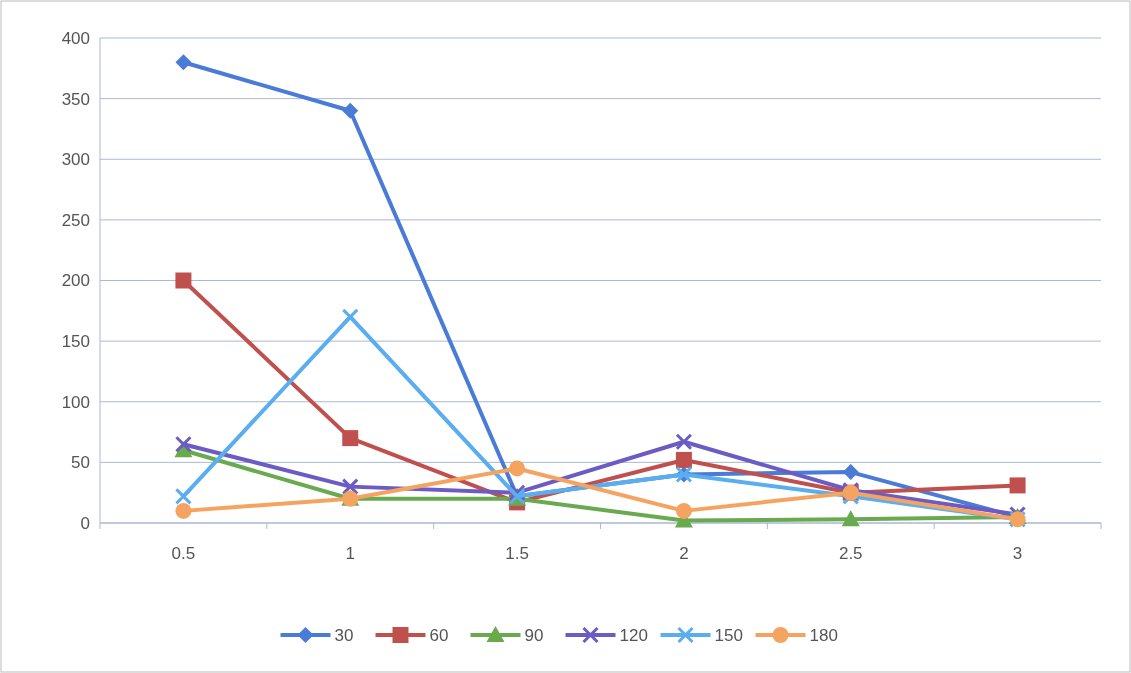 This screenshot has width=1131, height=673. Describe the element at coordinates (439, 635) in the screenshot. I see `legend-label: 60` at that location.